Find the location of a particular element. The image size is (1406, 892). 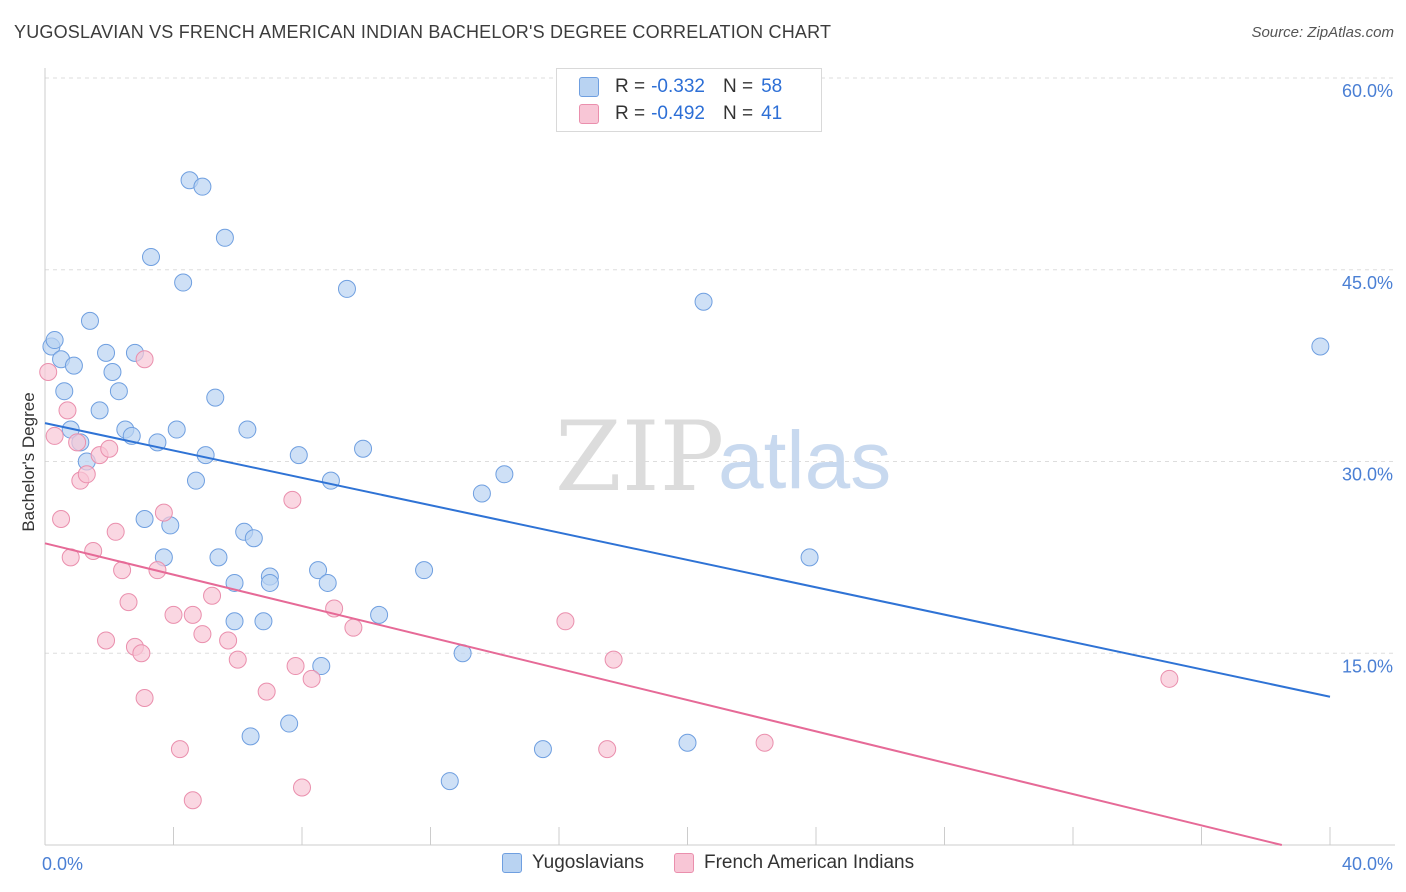

legend-label: Yugoslavians is located at coordinates (588, 862).